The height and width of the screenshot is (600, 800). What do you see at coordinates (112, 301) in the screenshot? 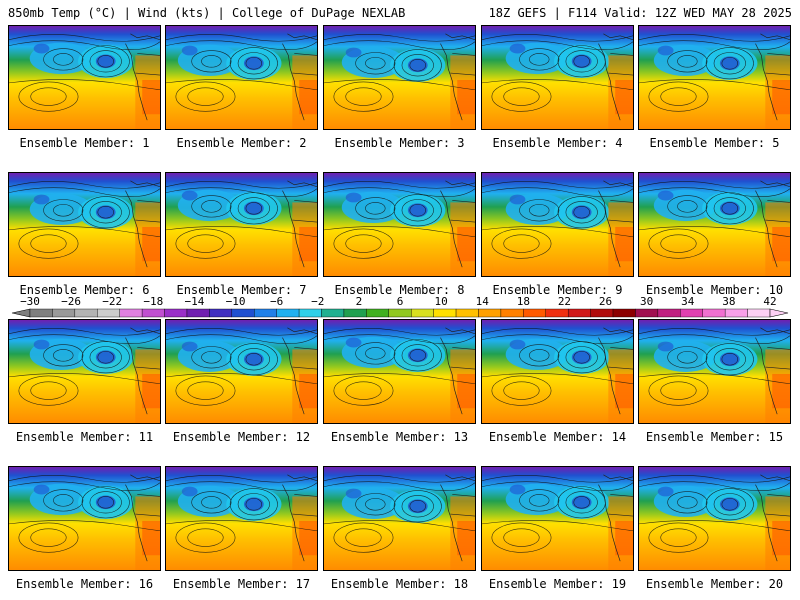
I see `colorbar-tick-label: −22` at bounding box center [112, 301].